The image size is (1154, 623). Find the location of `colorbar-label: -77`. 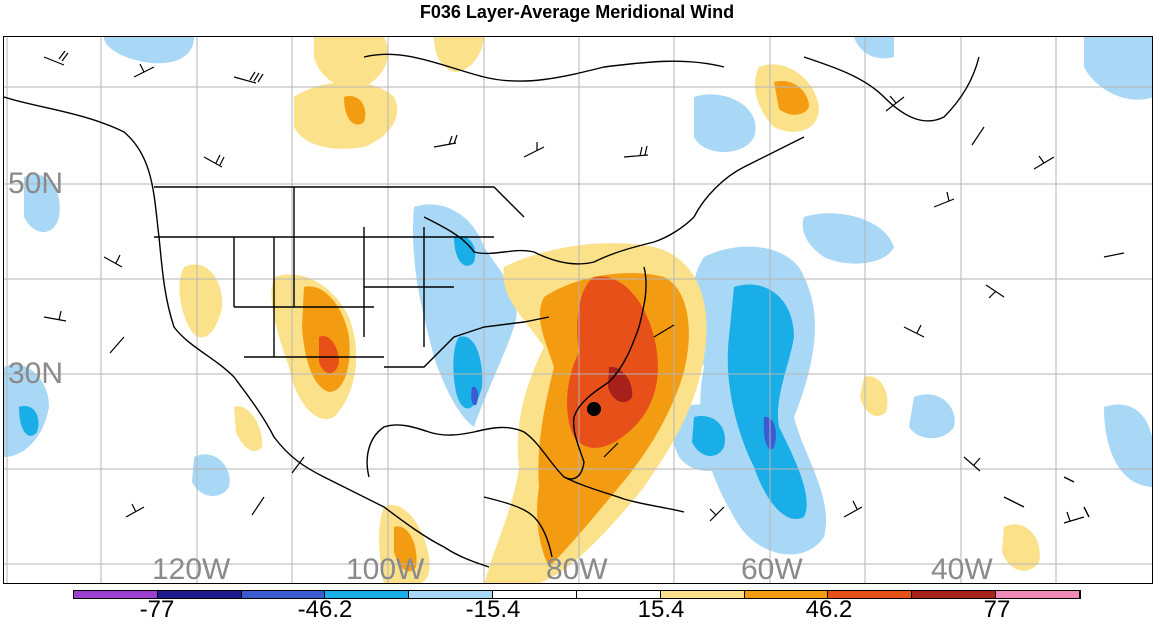

colorbar-label: -77 is located at coordinates (157, 609).